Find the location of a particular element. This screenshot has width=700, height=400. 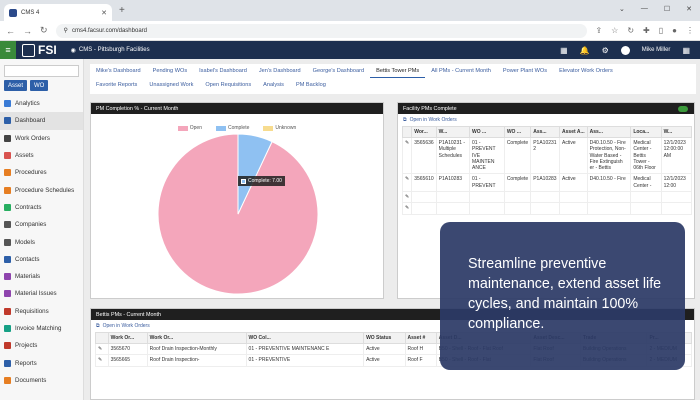

sidebar-item-projects: Projects is located at coordinates (41, 345).